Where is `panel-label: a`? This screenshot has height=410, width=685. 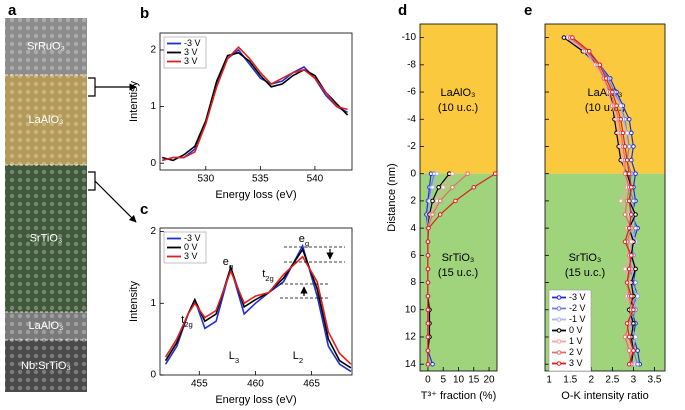 panel-label: a is located at coordinates (12, 10).